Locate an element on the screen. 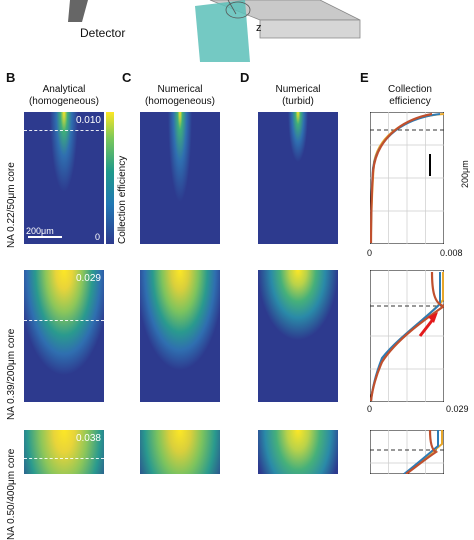  profile-plot-row3 is located at coordinates (407, 452).